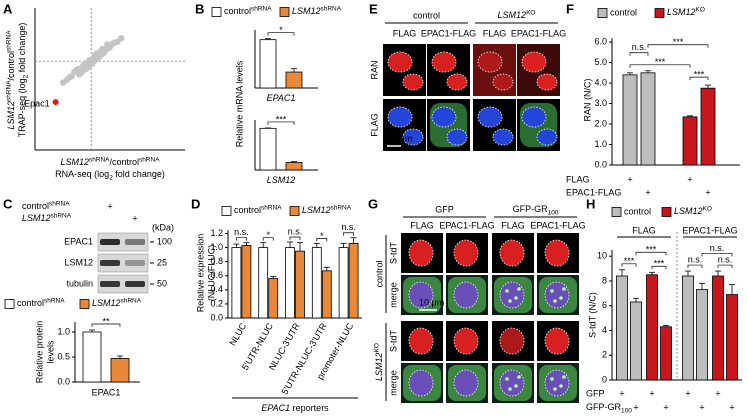 This screenshot has height=418, width=747. I want to click on y-axis-label: Relative protein, so click(39, 352).